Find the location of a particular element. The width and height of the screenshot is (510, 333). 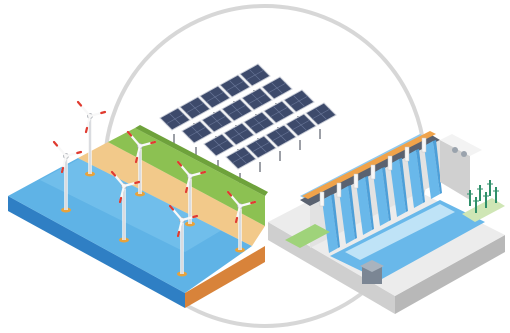

island-side-left is located at coordinates (96, 252).